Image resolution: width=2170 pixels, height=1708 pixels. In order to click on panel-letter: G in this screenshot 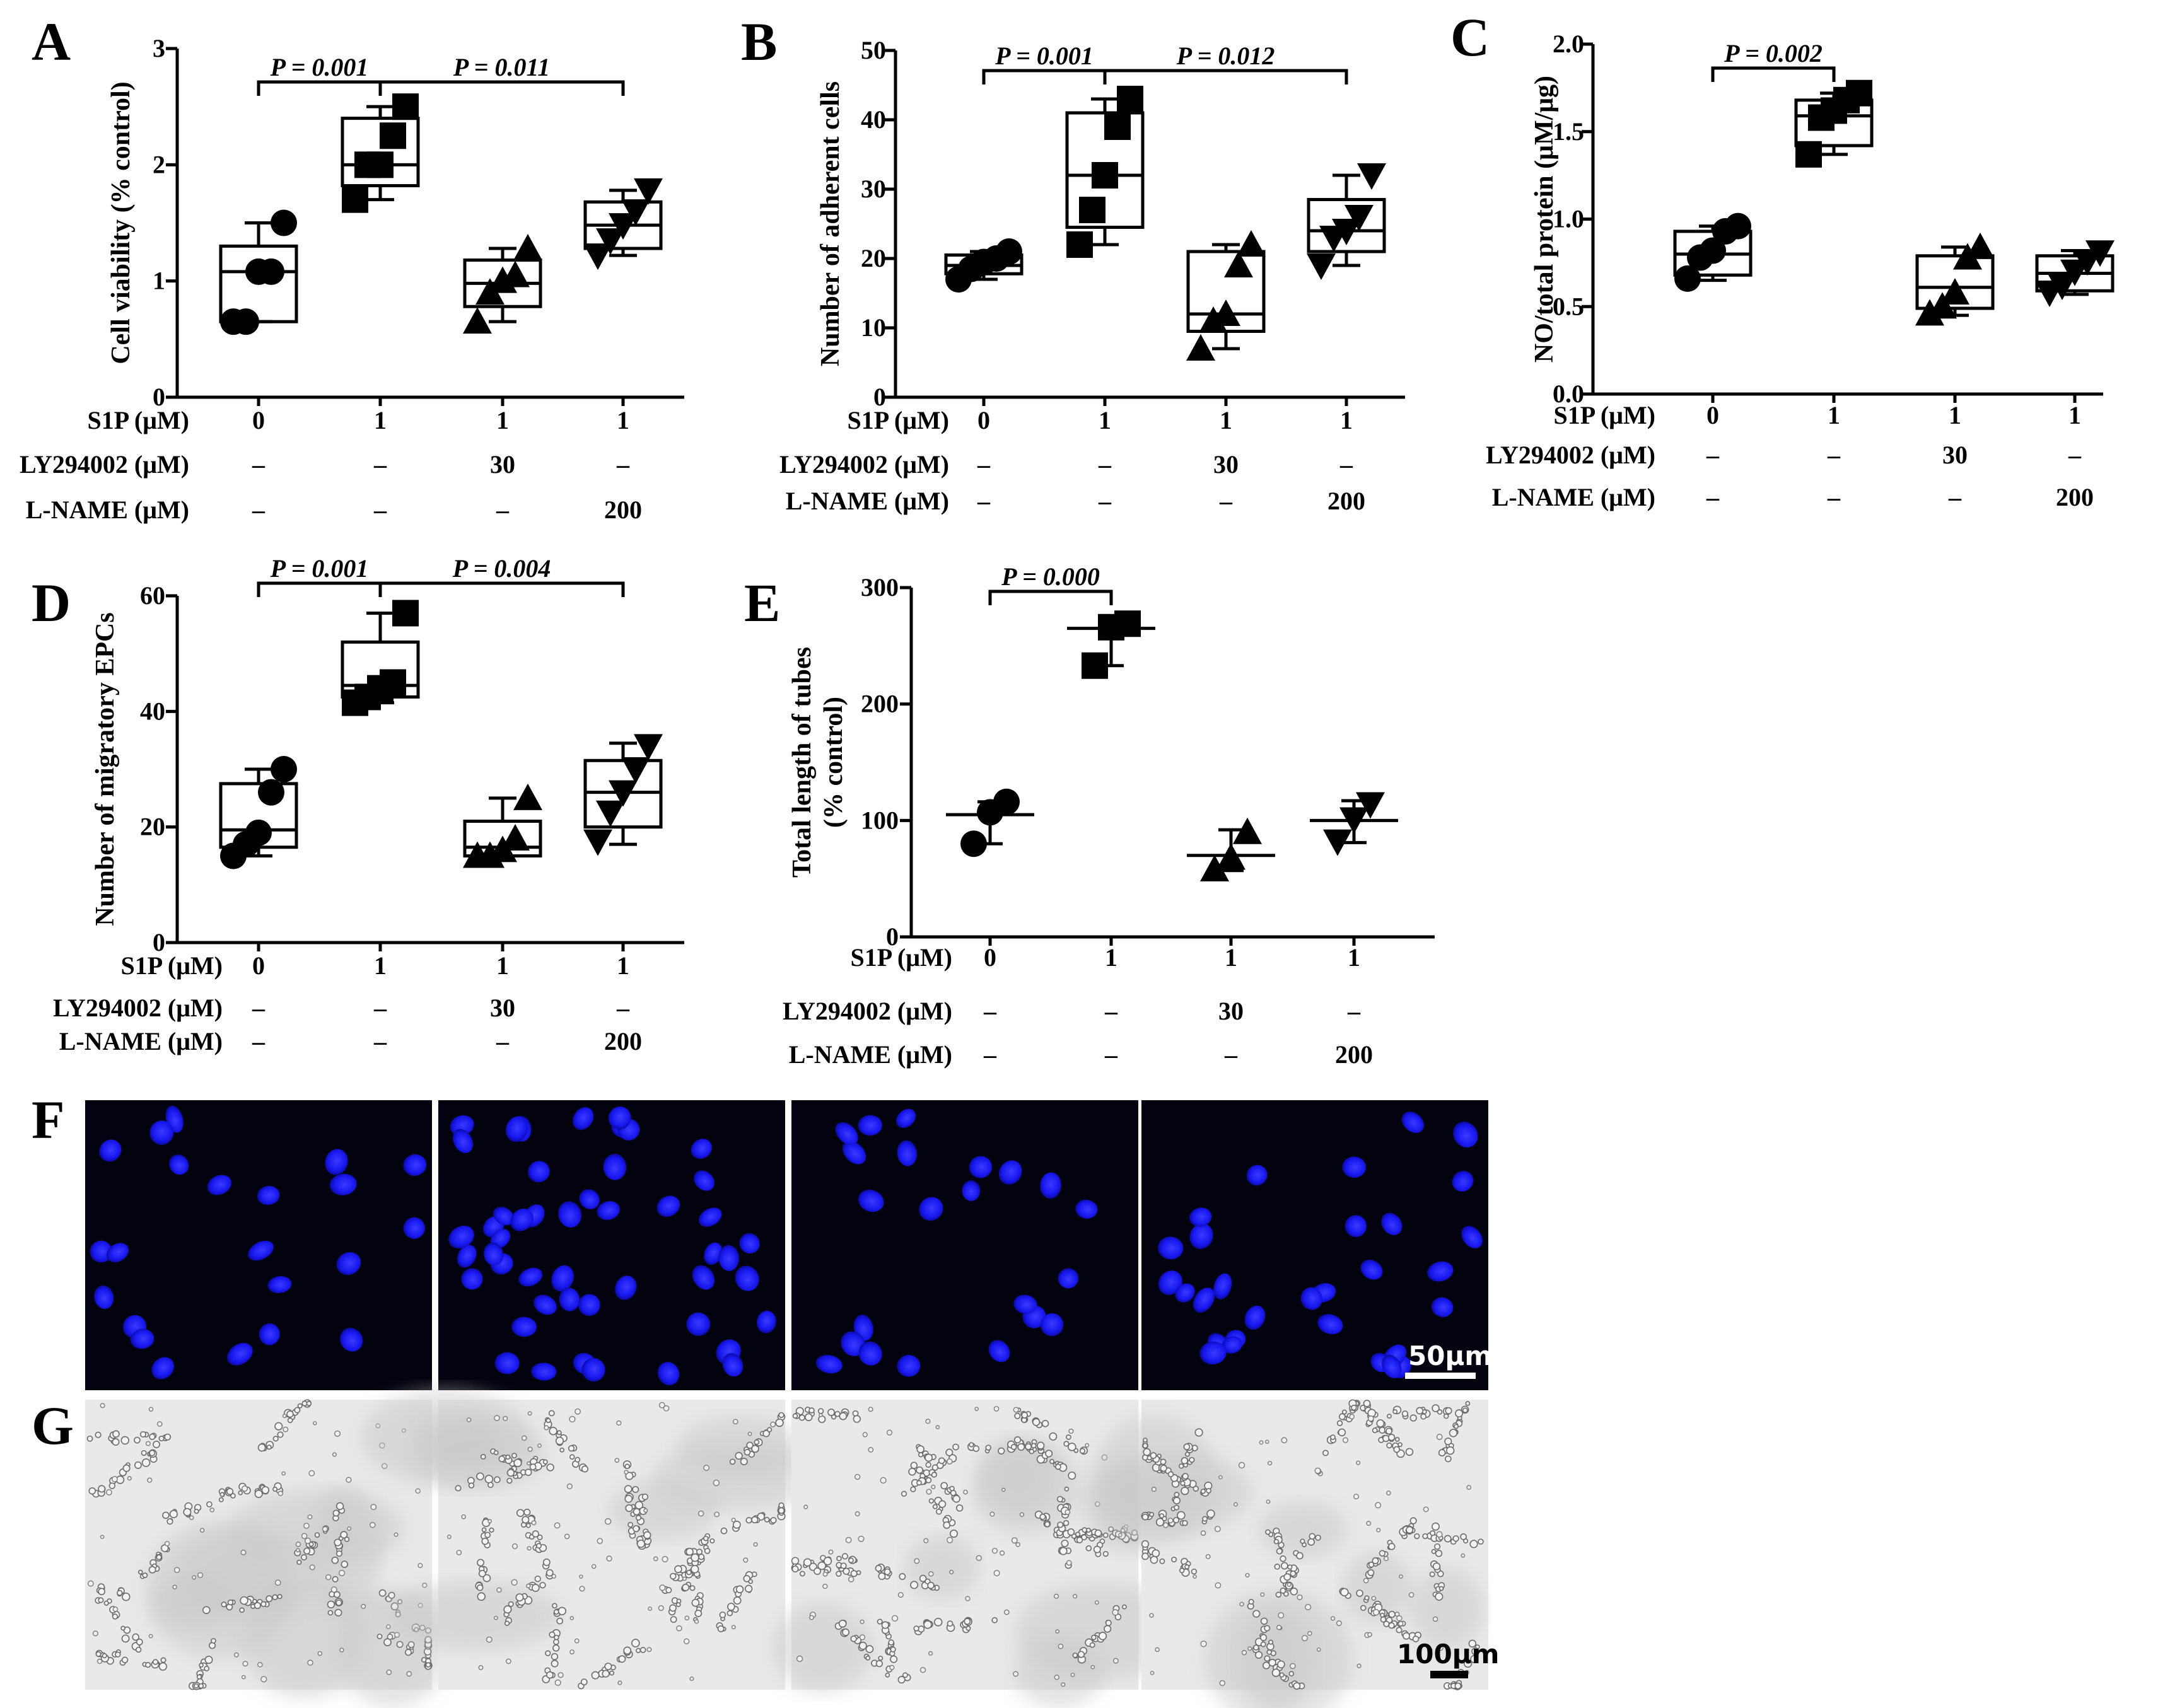, I will do `click(53, 1425)`.